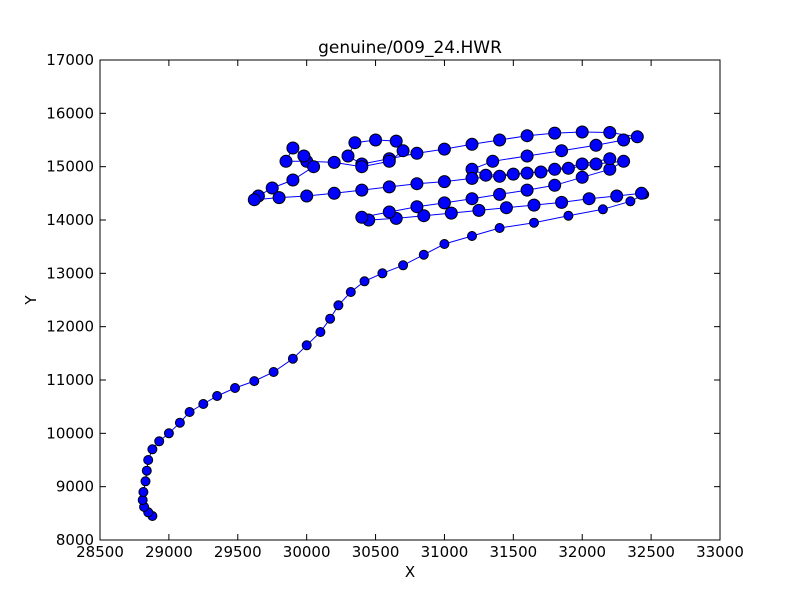 Image resolution: width=800 pixels, height=600 pixels. Describe the element at coordinates (410, 48) in the screenshot. I see `chart-title: genuine/009_24.HWR` at that location.